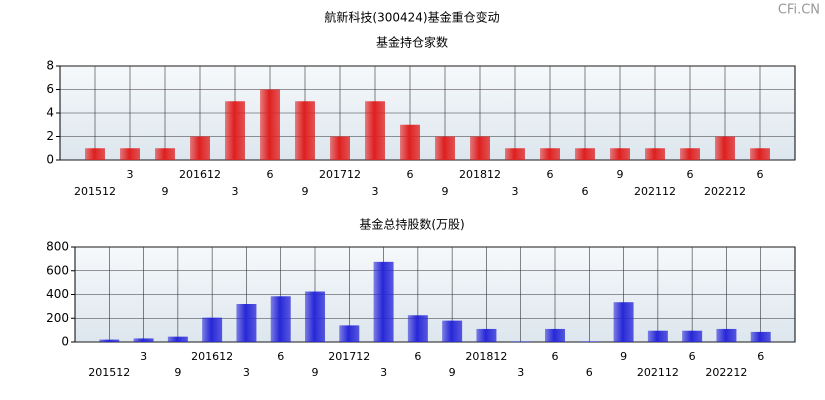  Describe the element at coordinates (799, 10) in the screenshot. I see `watermark: CFi.CN` at that location.